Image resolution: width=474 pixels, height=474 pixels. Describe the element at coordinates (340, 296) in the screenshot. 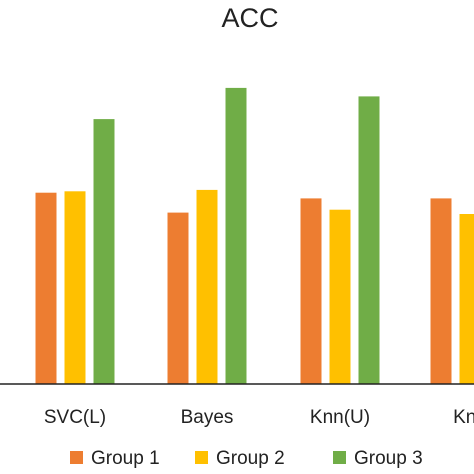

I see `bar-knn-u--group-2` at that location.